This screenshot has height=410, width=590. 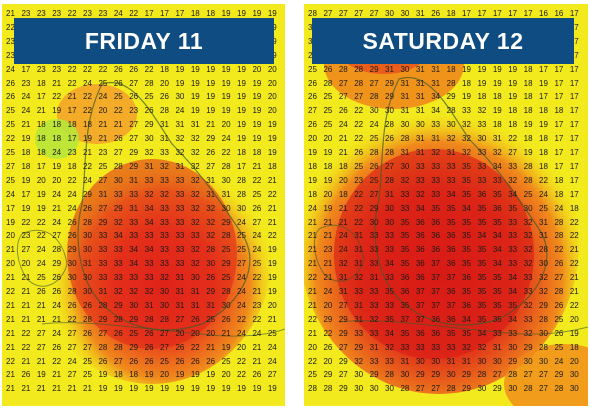 What do you see at coordinates (559, 13) in the screenshot?
I see `temperature-value: 16` at bounding box center [559, 13].